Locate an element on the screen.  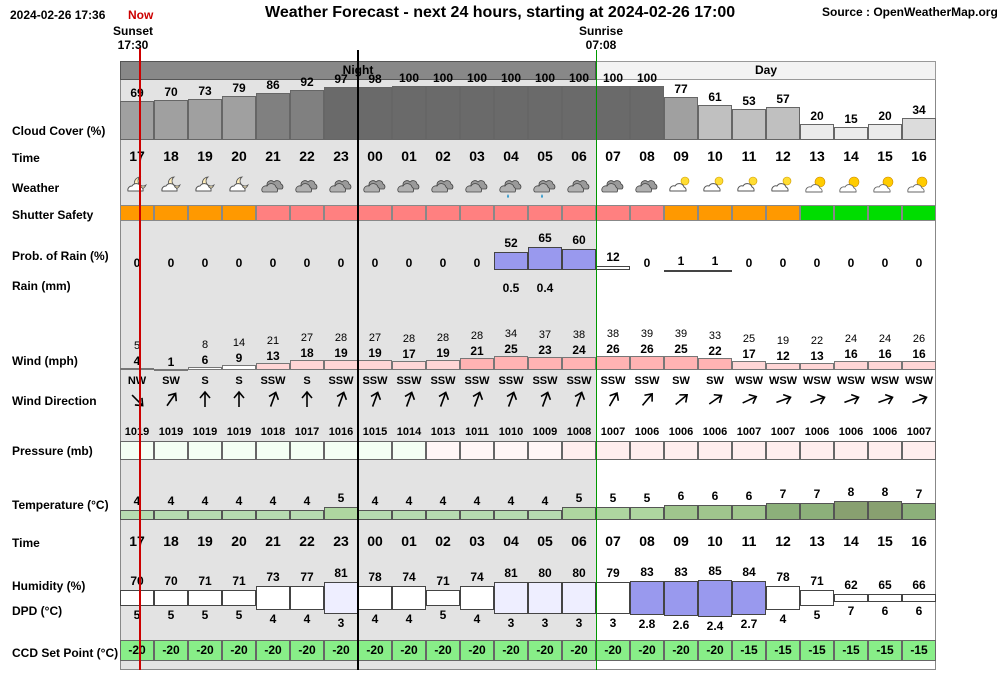
wind-speed-value: 18 is located at coordinates (307, 353).